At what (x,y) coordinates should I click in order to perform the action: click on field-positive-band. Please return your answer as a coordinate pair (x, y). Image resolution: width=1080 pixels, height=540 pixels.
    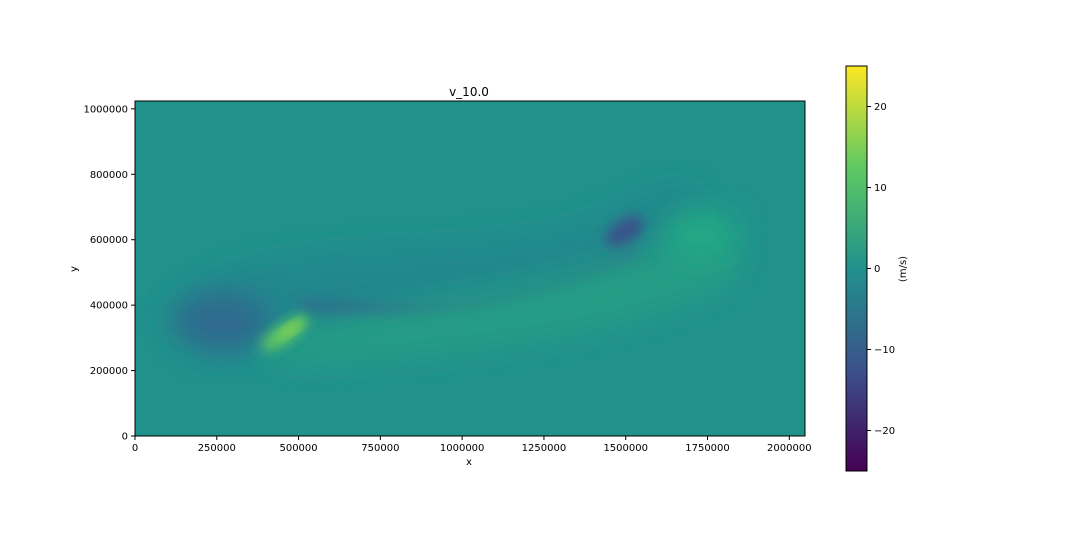
    Looking at the image, I should click on (501, 297).